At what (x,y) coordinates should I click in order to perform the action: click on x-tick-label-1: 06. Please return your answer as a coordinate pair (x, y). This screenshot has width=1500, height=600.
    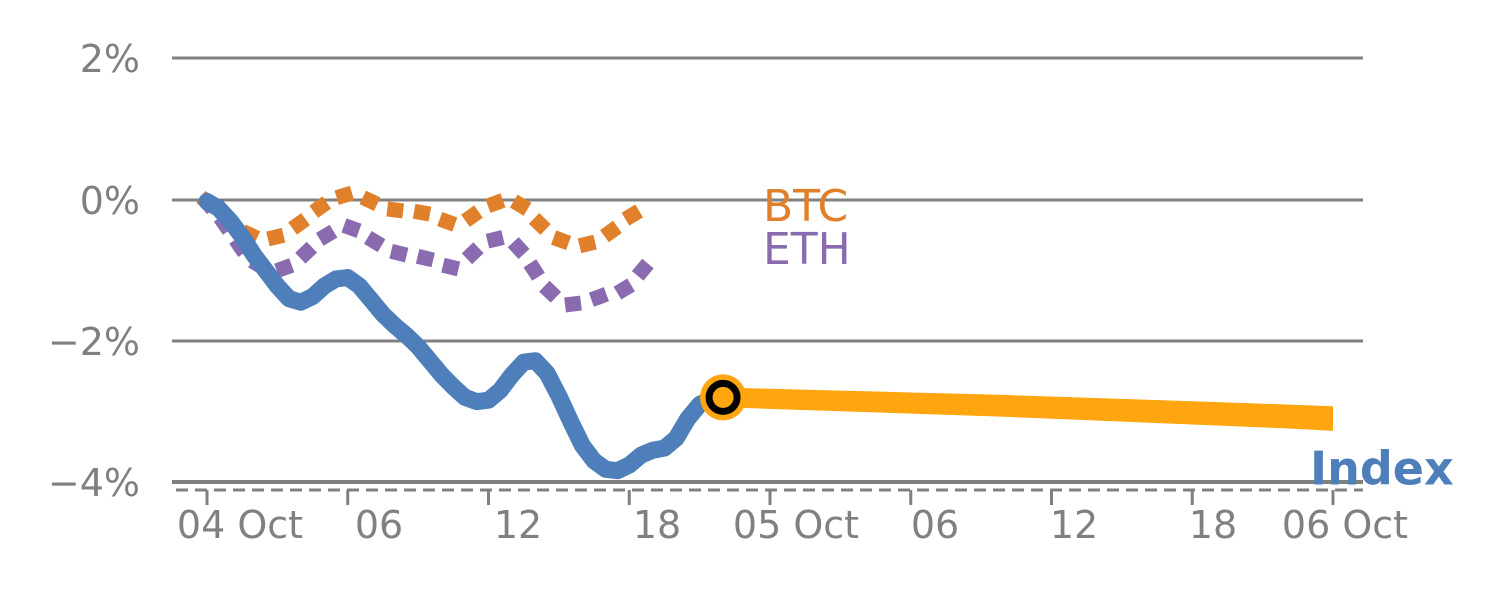
    Looking at the image, I should click on (379, 525).